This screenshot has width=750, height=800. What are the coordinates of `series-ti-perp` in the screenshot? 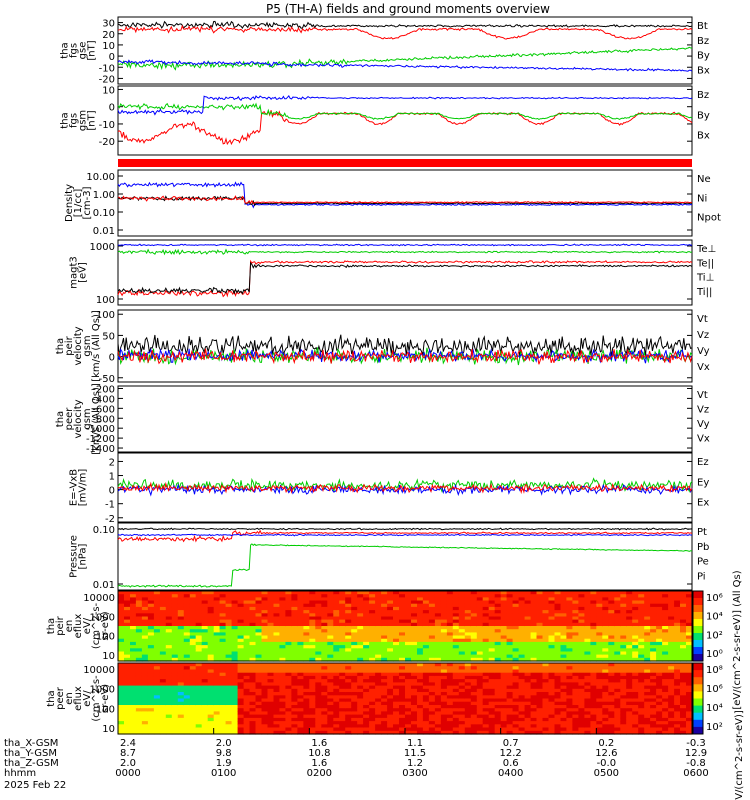 It's located at (405, 278).